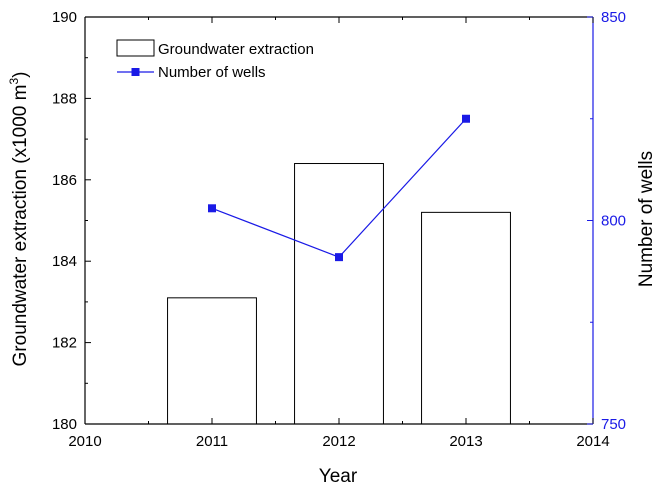 Image resolution: width=660 pixels, height=486 pixels. What do you see at coordinates (212, 361) in the screenshot?
I see `bar-2011` at bounding box center [212, 361].